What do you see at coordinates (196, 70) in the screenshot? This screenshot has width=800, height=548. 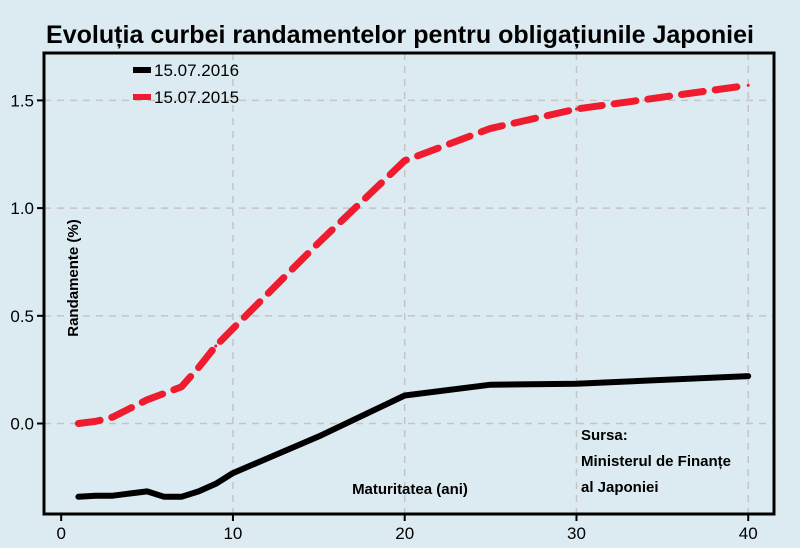 I see `legend-label-2016: 15.07.2016` at bounding box center [196, 70].